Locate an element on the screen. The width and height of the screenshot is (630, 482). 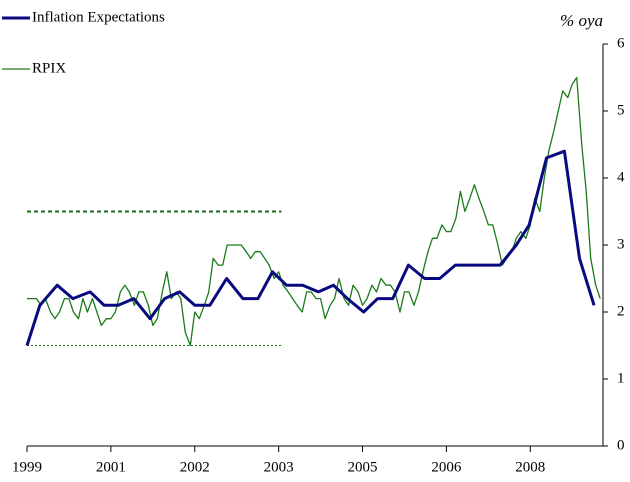
y-axis-label: % oya is located at coordinates (581, 20).